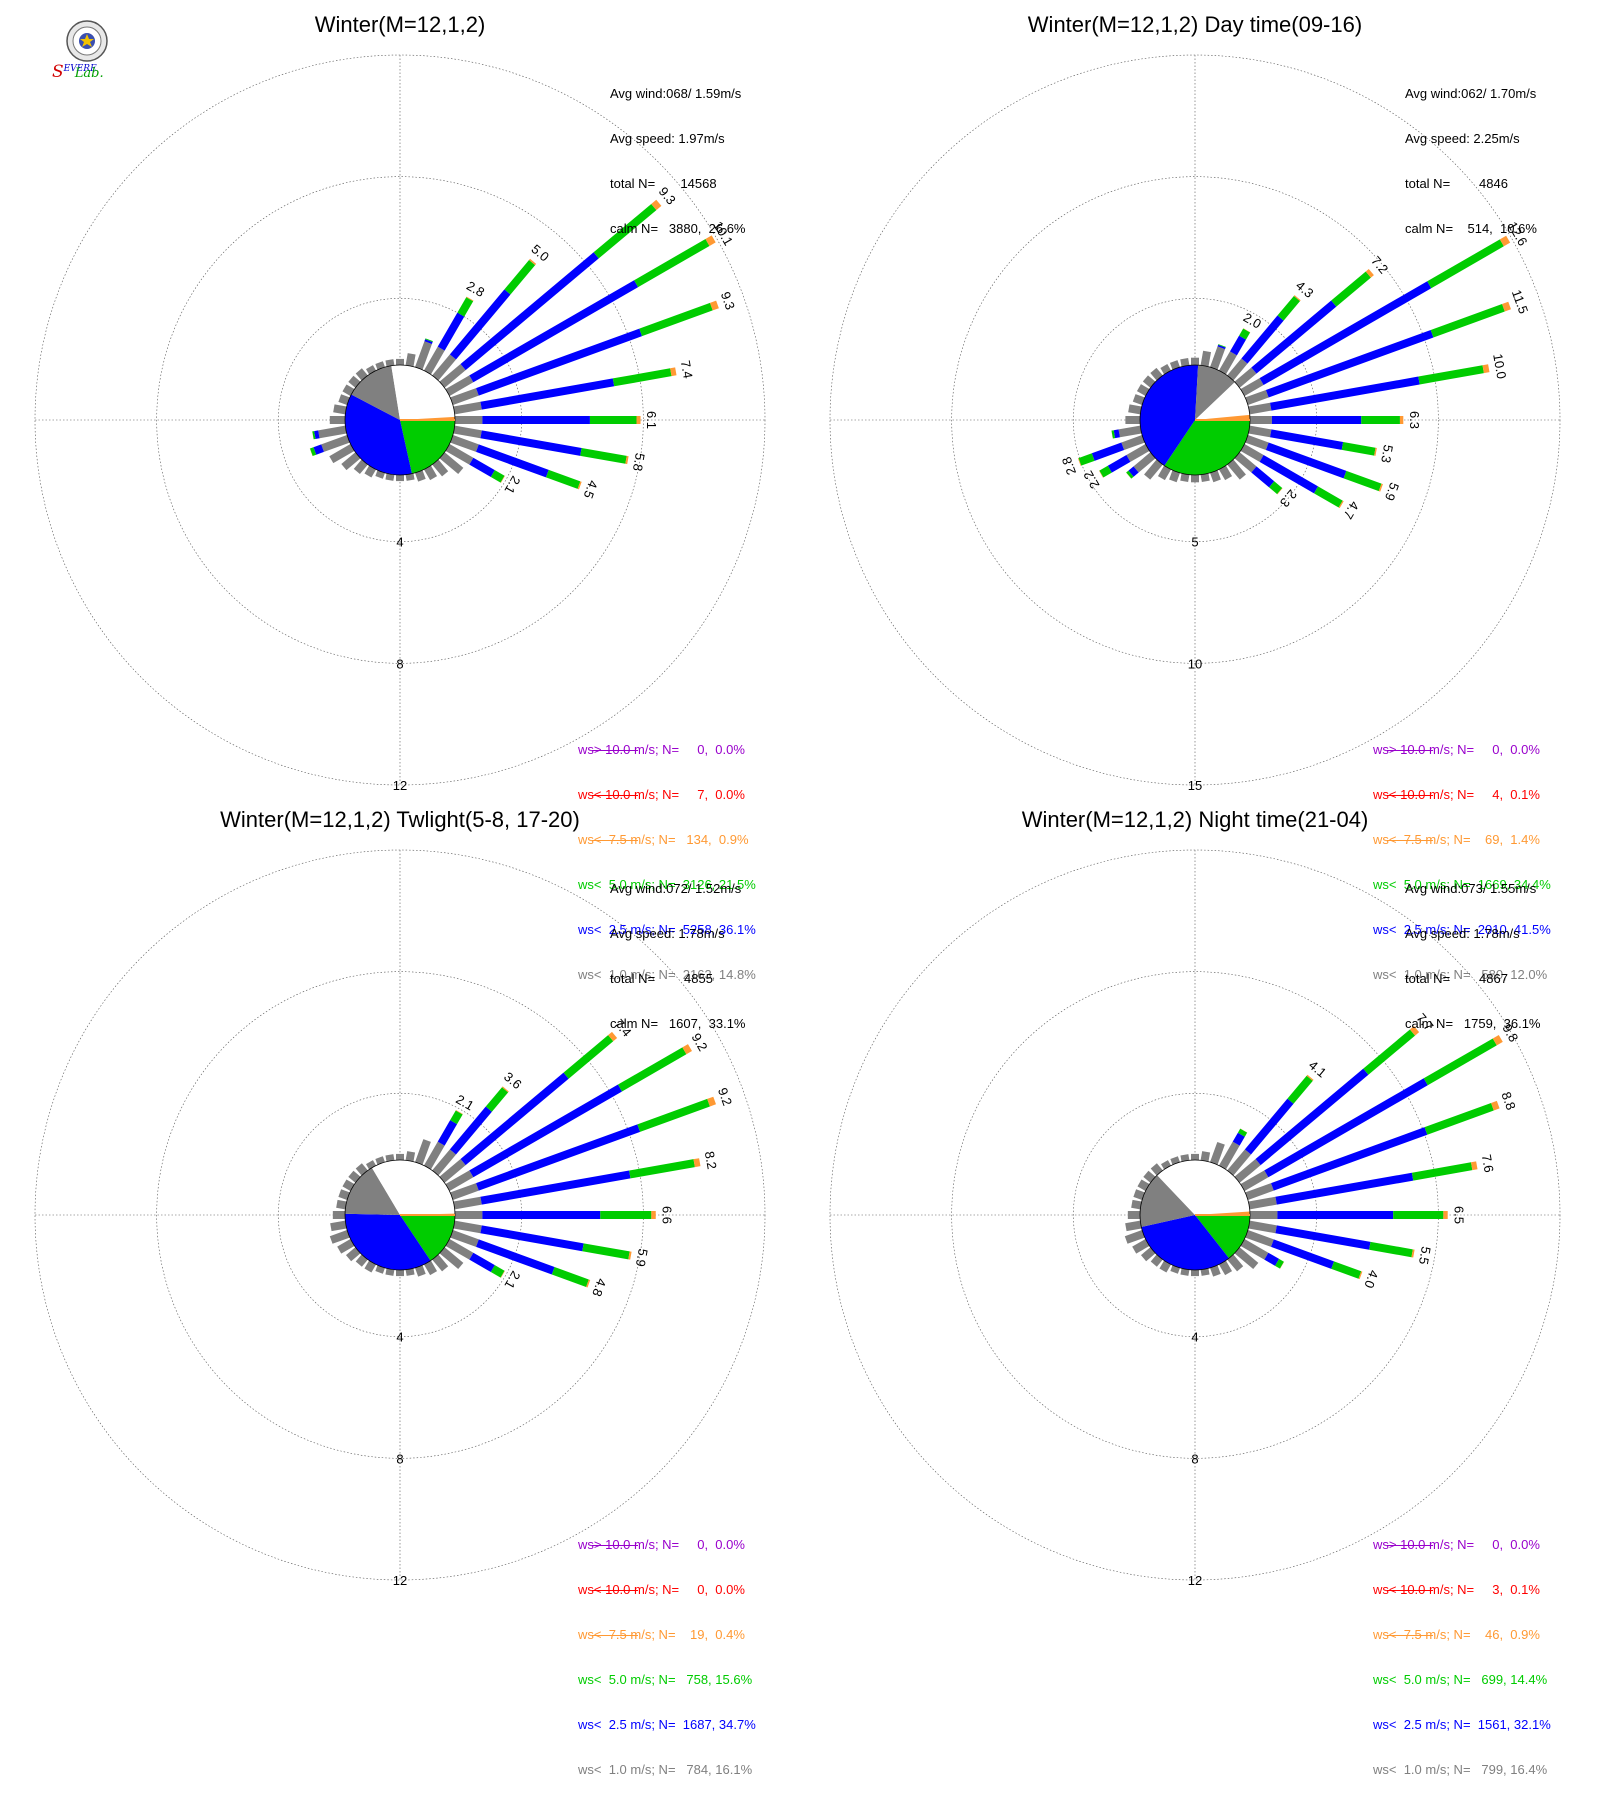 This screenshot has width=1620, height=1807. What do you see at coordinates (667, 1589) in the screenshot?
I see `legend-lt10: ws< 10.0 m/s; N= 0, 0.0%` at bounding box center [667, 1589].